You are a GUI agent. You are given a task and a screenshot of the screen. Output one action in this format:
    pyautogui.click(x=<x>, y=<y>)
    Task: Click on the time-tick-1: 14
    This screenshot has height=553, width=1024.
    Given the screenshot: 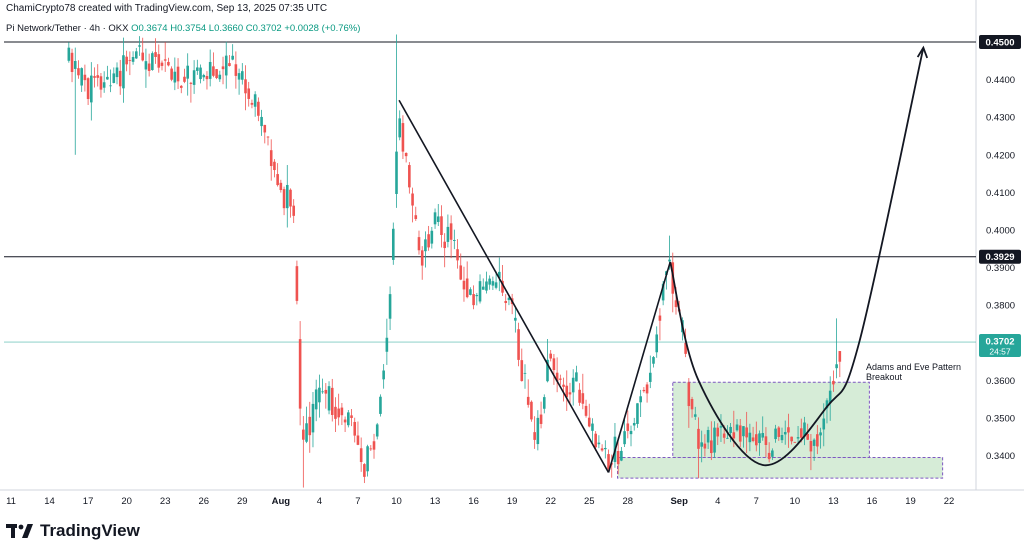 What is the action you would take?
    pyautogui.click(x=49, y=501)
    